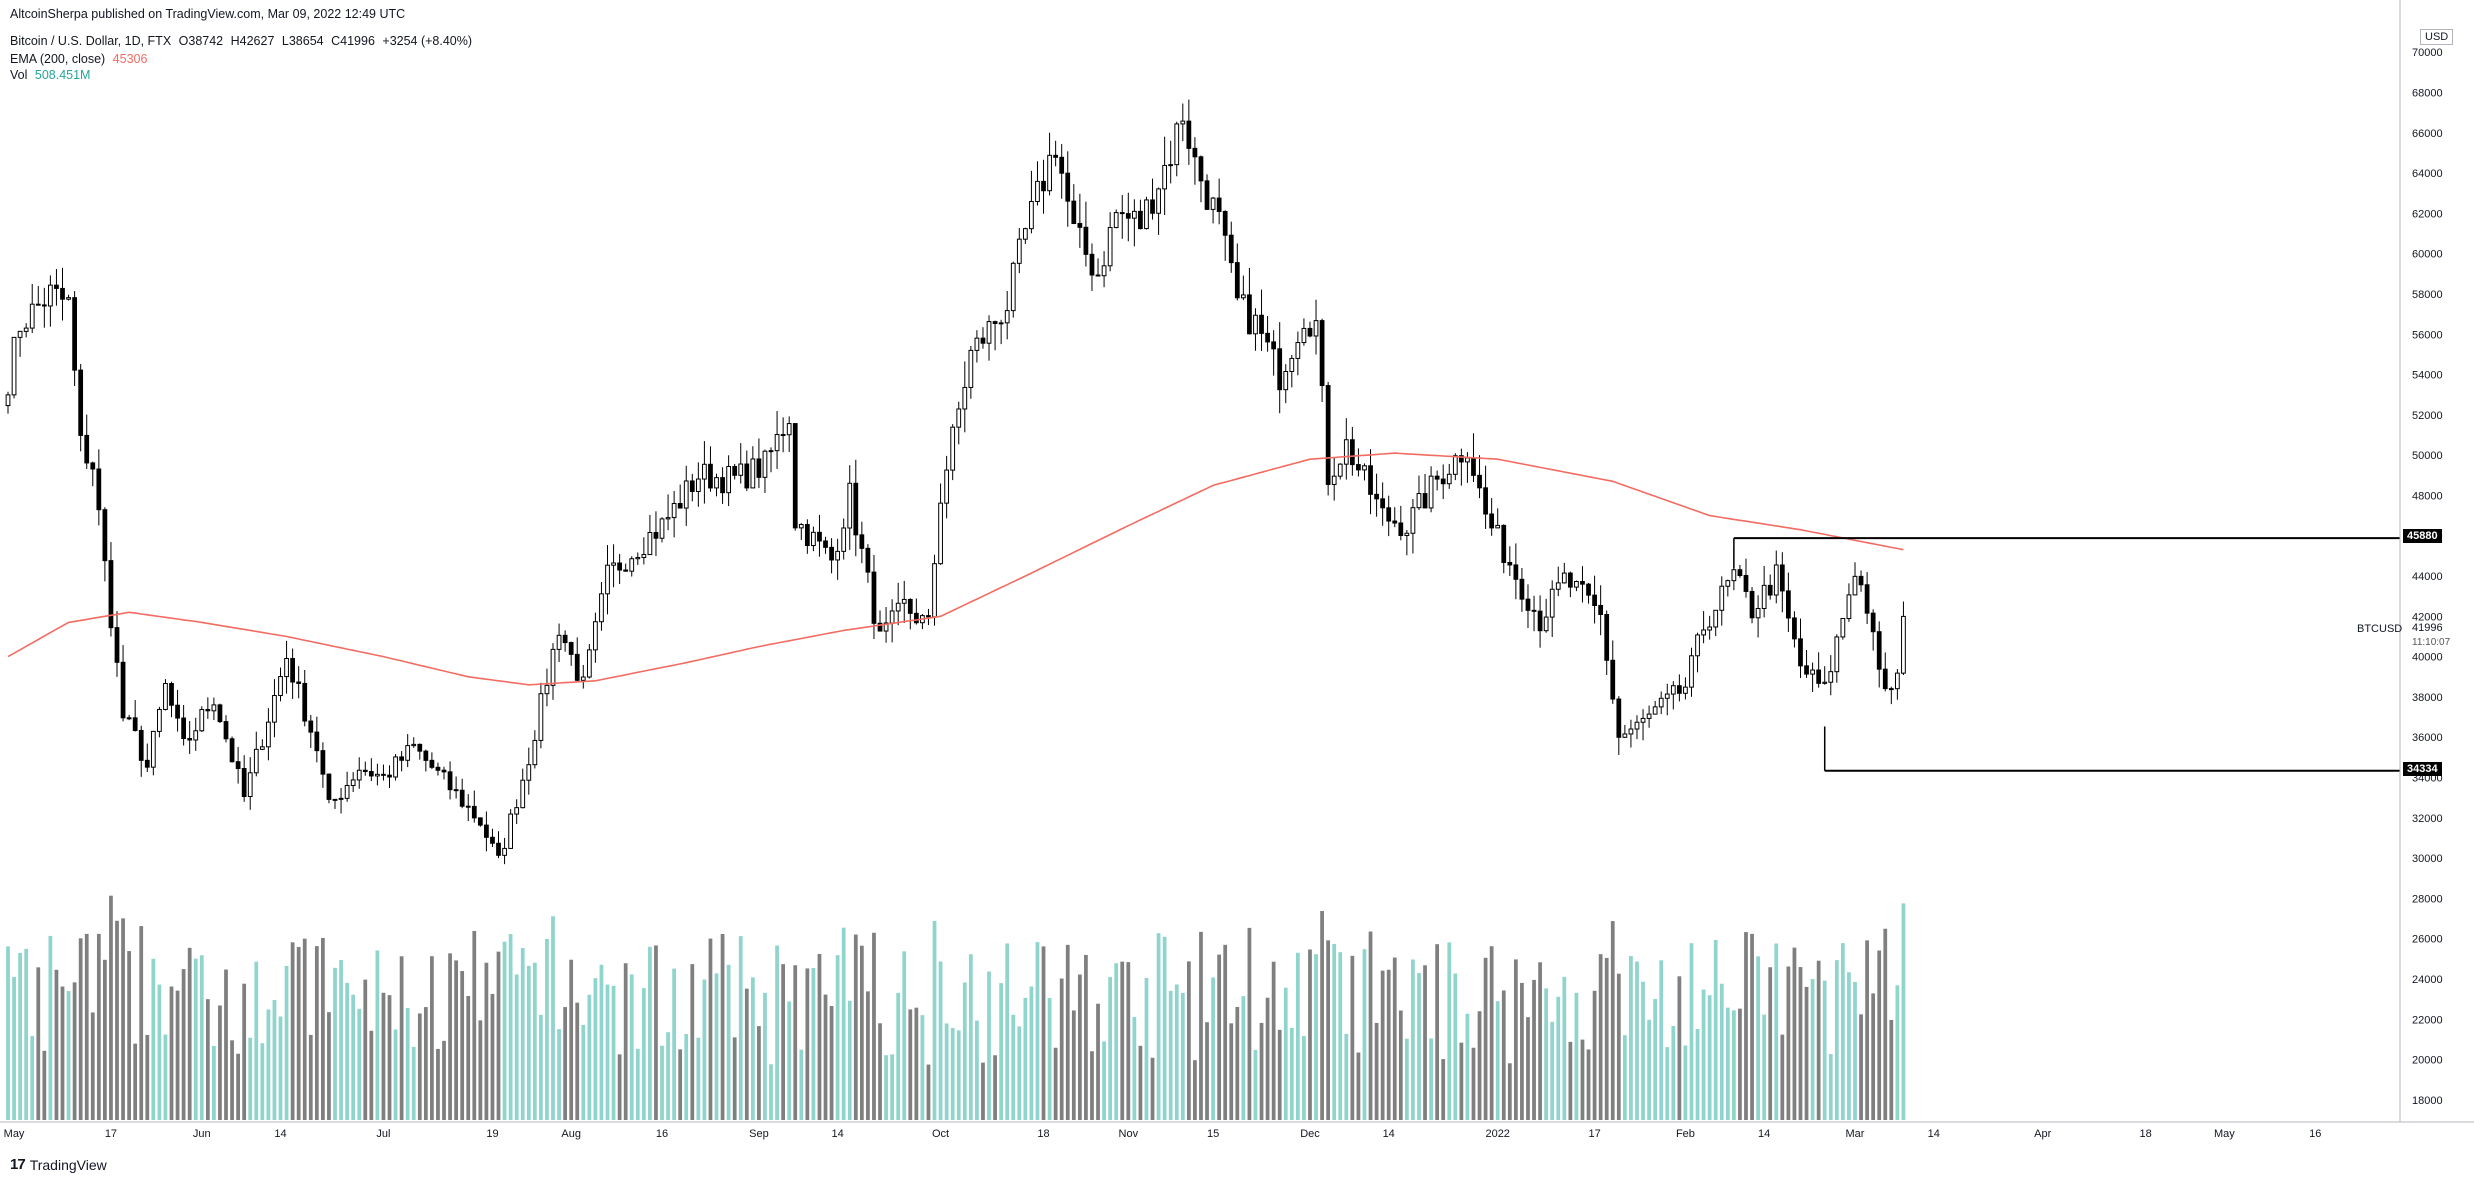 The width and height of the screenshot is (2474, 1181). Describe the element at coordinates (2427, 416) in the screenshot. I see `price-tick-label: 52000` at that location.